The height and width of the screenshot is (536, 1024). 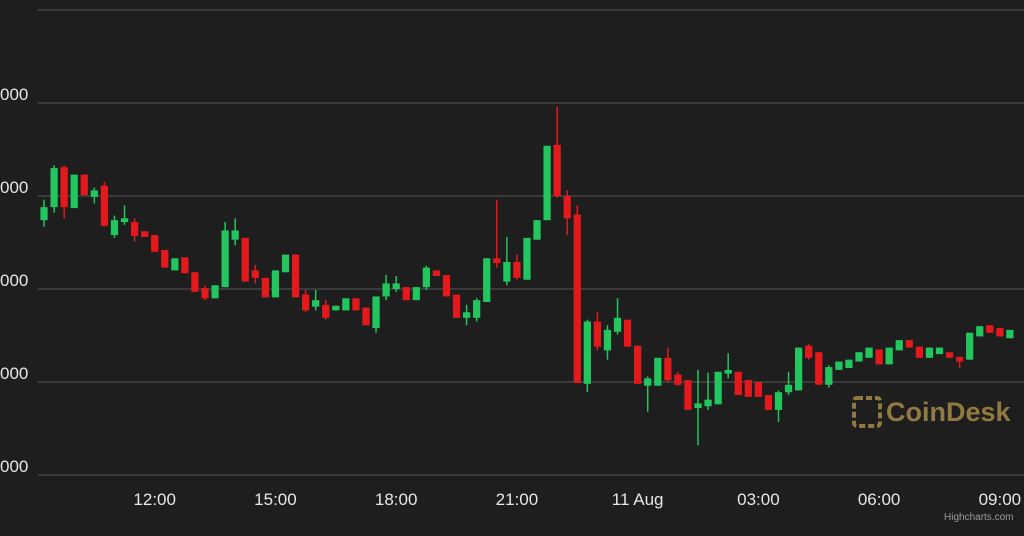 I want to click on y-tick-label: 000, so click(x=14, y=187).